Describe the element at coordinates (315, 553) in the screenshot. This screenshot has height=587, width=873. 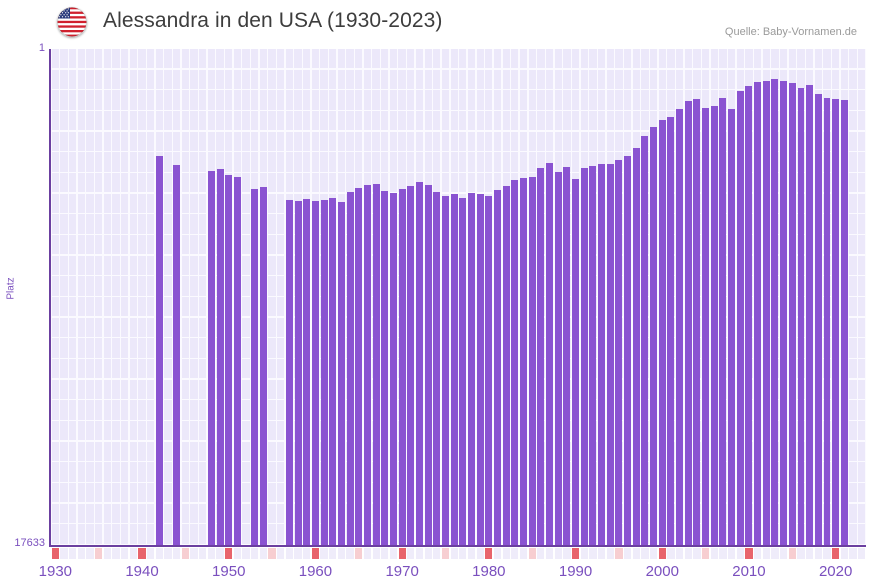
I see `year-tick-1960` at that location.